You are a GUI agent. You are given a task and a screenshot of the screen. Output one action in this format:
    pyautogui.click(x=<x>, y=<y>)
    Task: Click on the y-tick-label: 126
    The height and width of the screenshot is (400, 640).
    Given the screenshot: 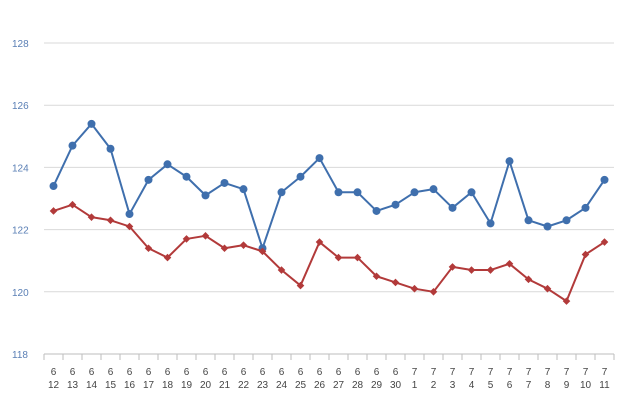 What is the action you would take?
    pyautogui.click(x=20, y=106)
    